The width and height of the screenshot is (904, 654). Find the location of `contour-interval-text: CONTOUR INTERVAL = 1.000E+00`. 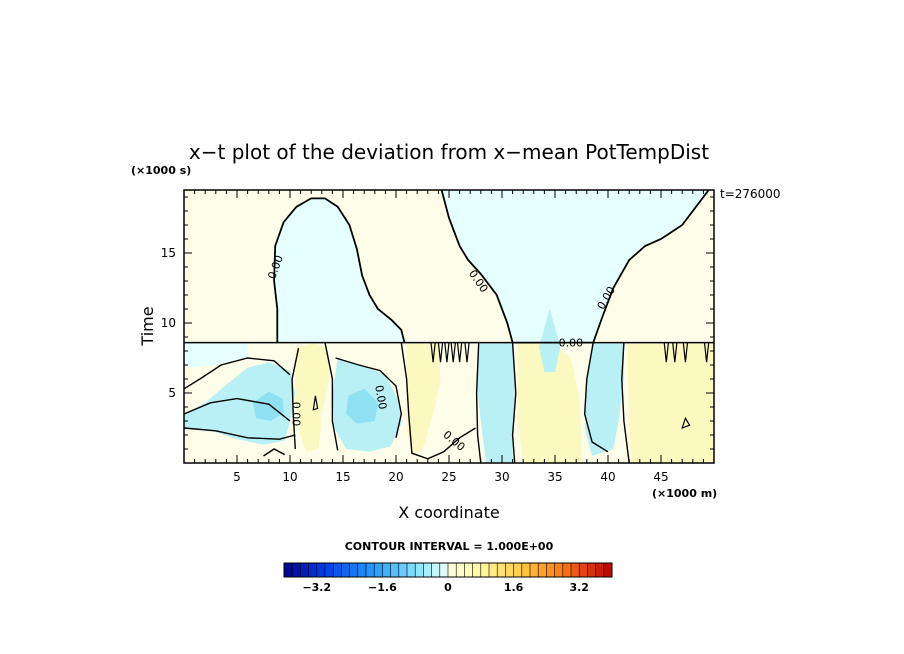

contour-interval-text: CONTOUR INTERVAL = 1.000E+00 is located at coordinates (449, 546).